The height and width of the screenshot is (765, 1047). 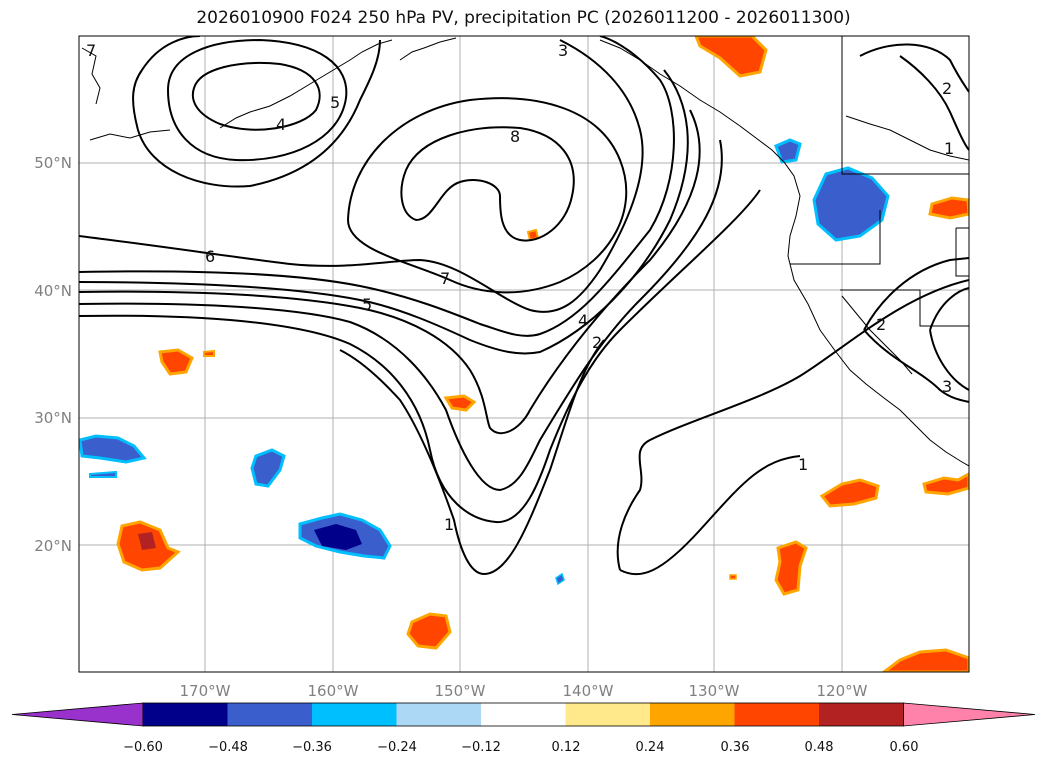 I want to click on colorbar-extend-high, so click(x=969, y=714).